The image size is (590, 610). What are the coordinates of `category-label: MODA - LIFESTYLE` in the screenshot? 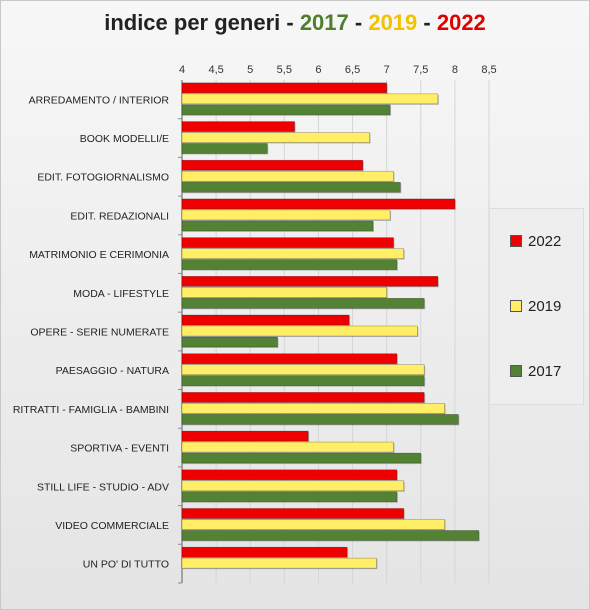 It's located at (121, 294).